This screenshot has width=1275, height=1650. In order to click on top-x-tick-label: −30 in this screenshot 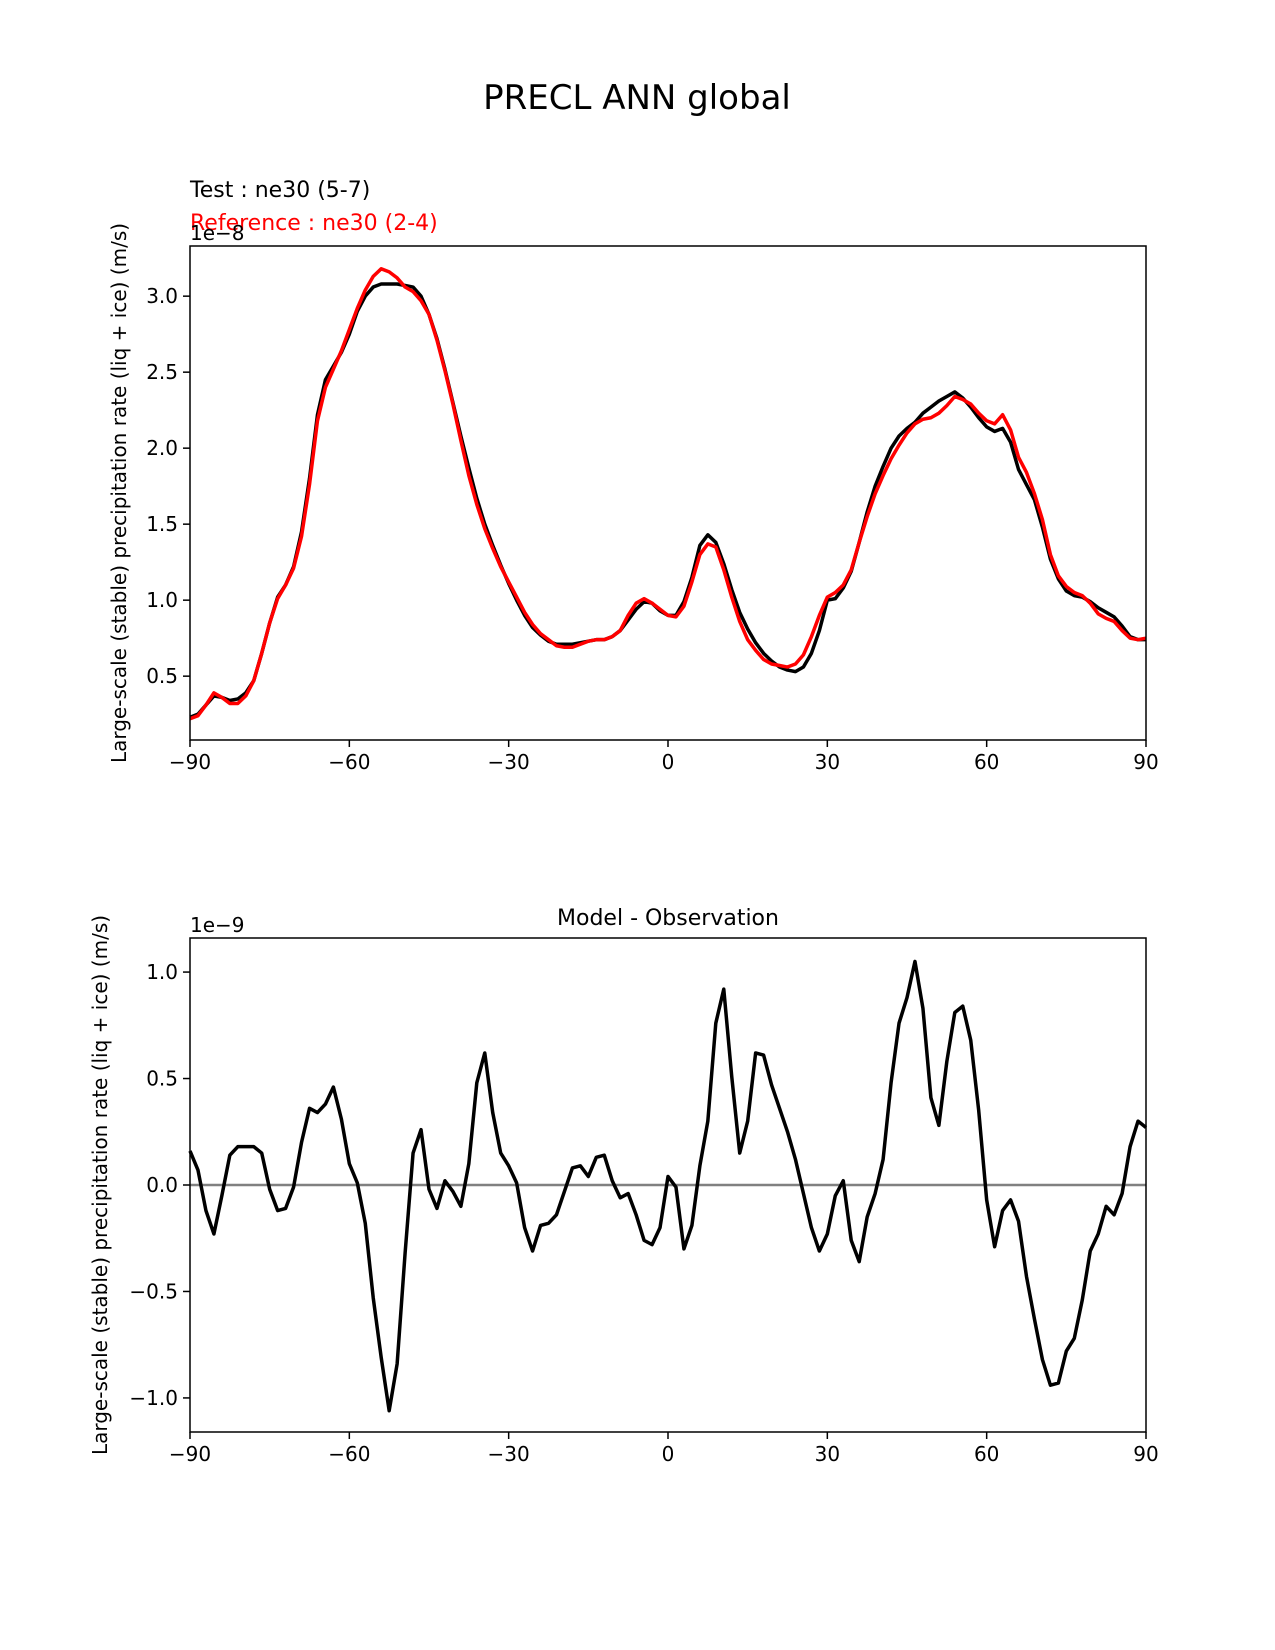, I will do `click(509, 762)`.